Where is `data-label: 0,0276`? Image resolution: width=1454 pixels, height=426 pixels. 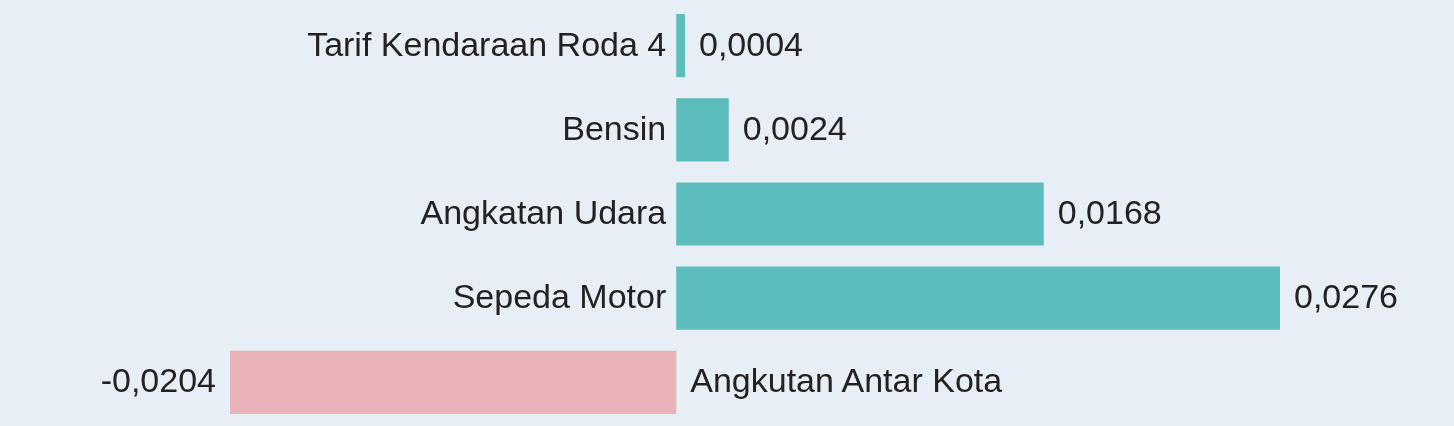 data-label: 0,0276 is located at coordinates (1346, 296).